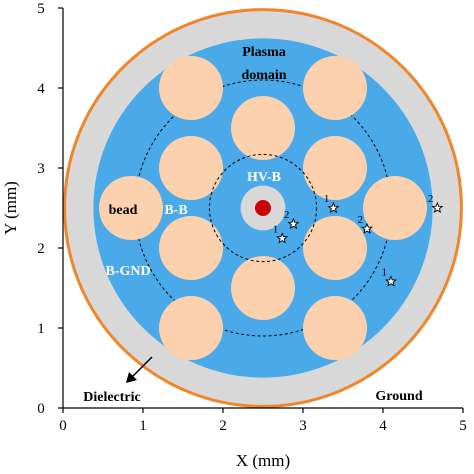 This screenshot has height=474, width=474. I want to click on inner-dashed-boundary, so click(263, 208).